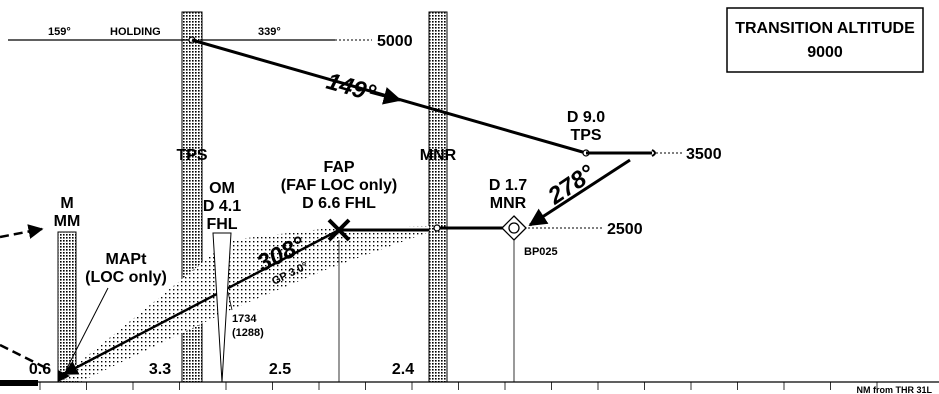  Describe the element at coordinates (403, 369) in the screenshot. I see `distance-segment-4: 2.4` at that location.